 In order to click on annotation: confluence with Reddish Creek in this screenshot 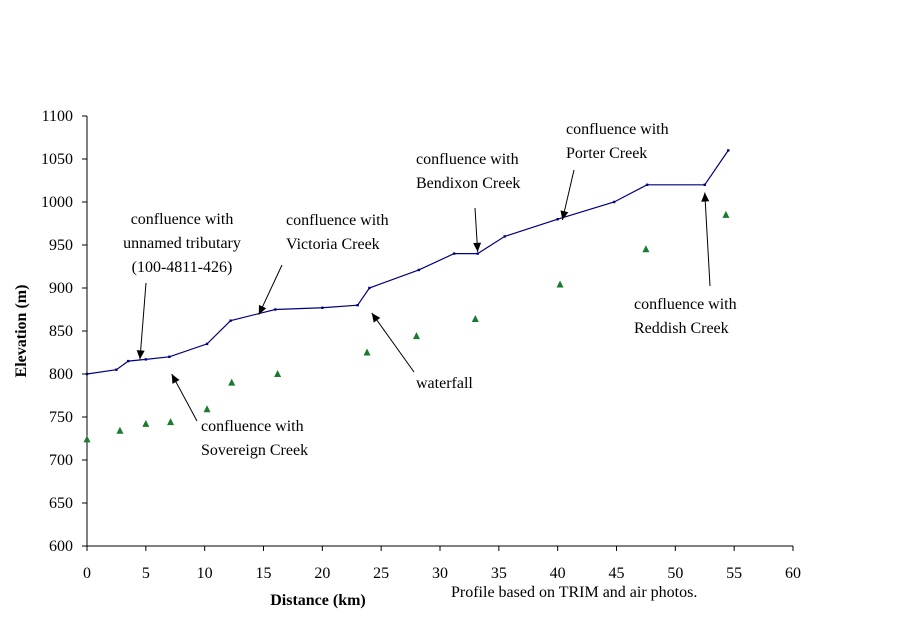, I will do `click(685, 264)`.